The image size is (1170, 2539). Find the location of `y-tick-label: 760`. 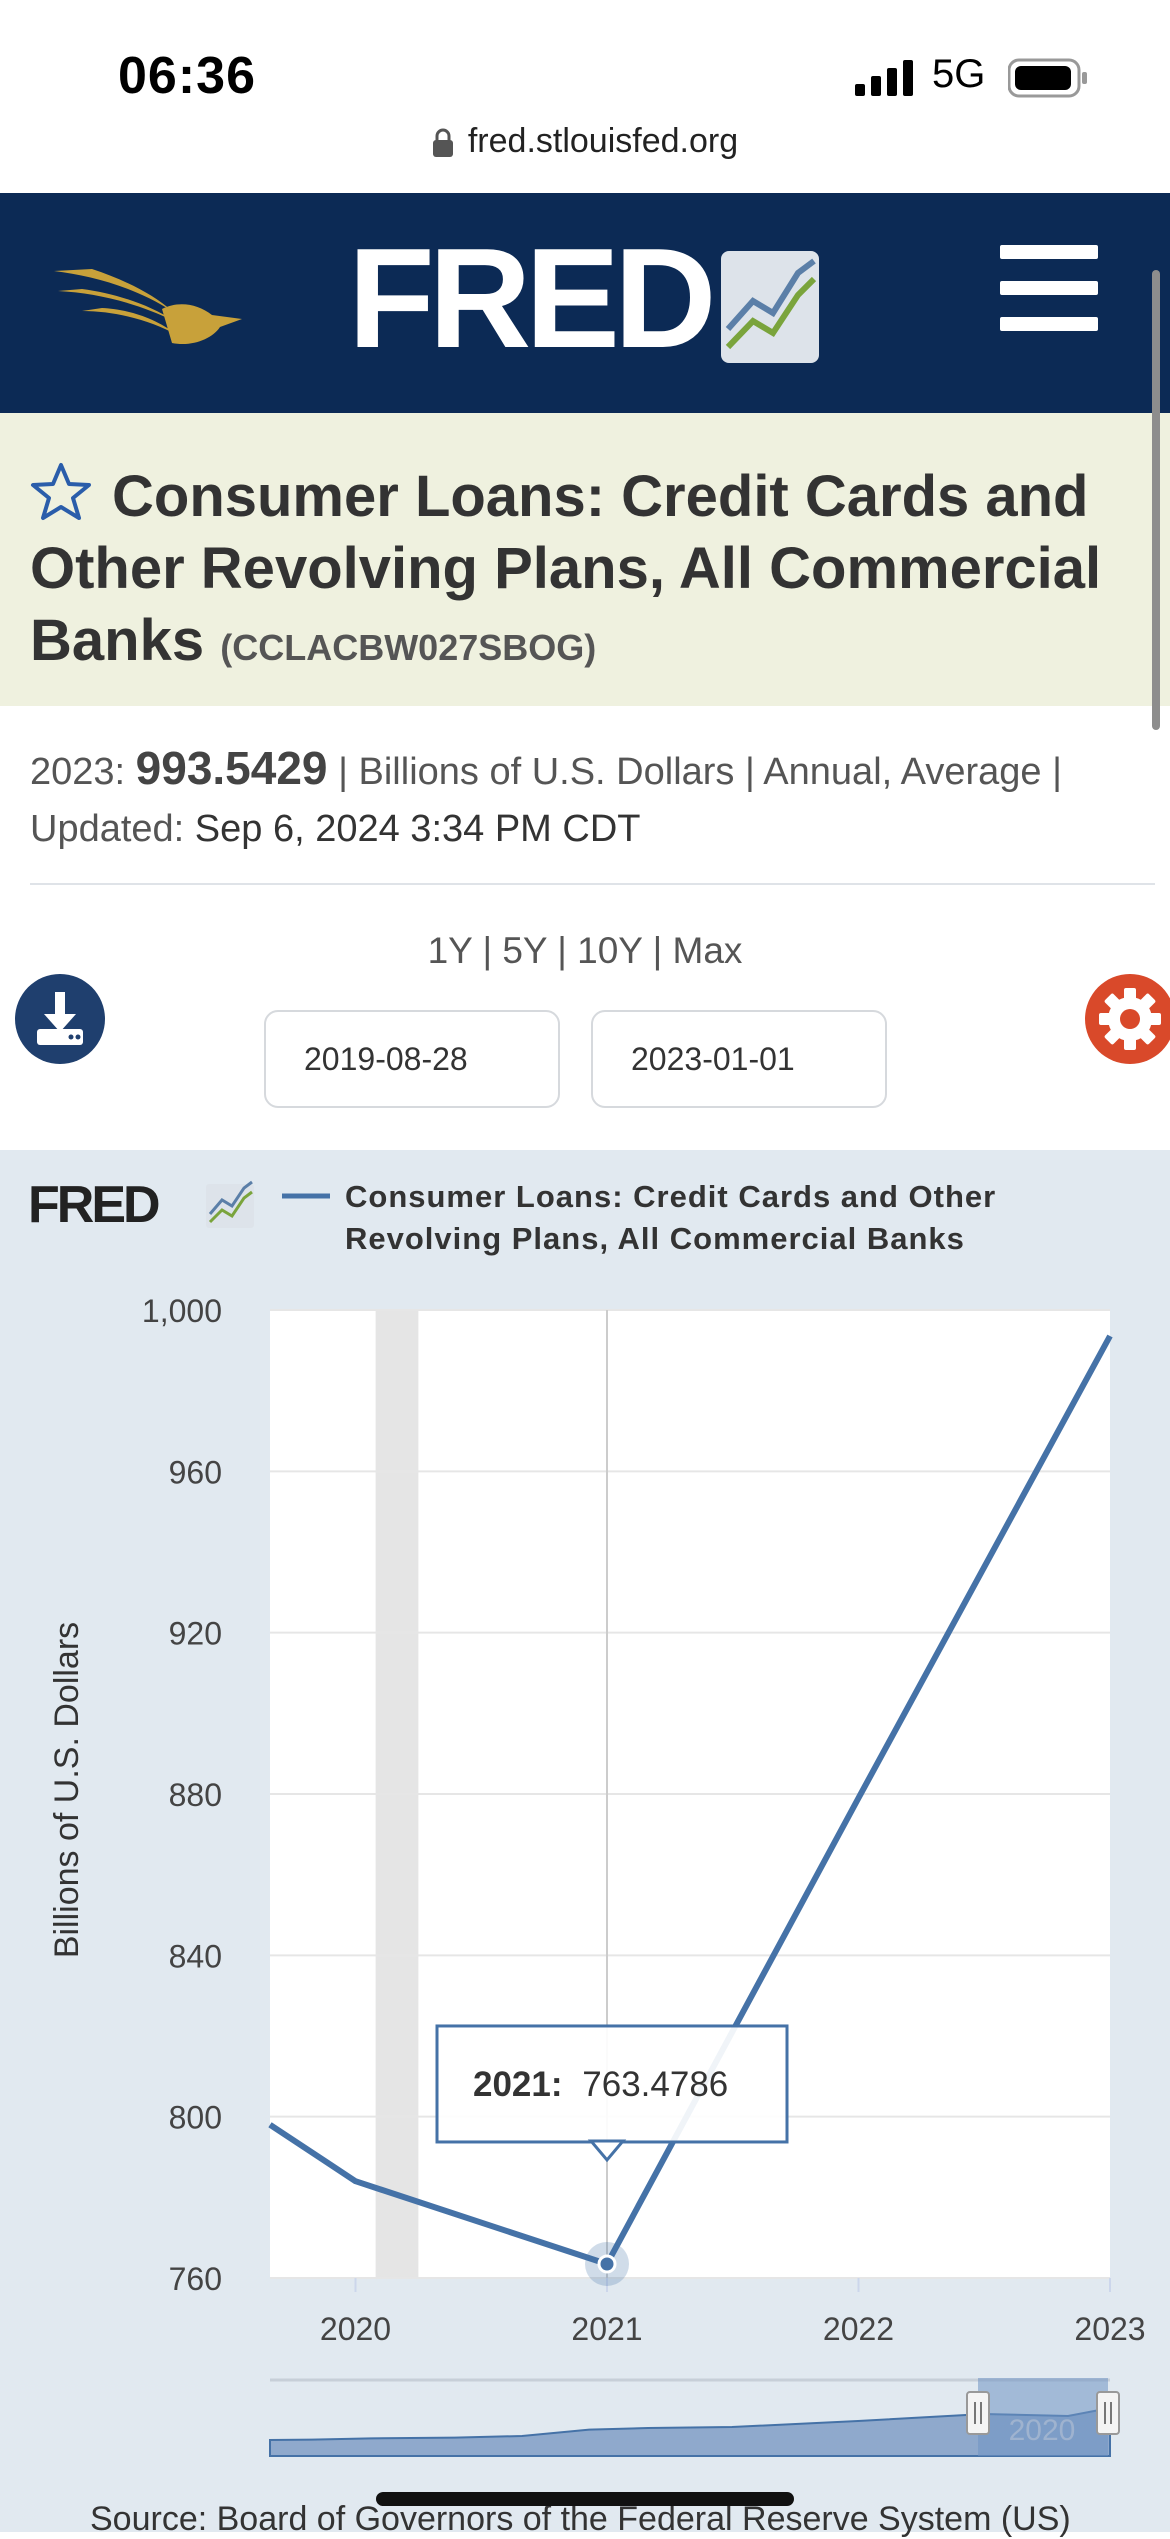

y-tick-label: 760 is located at coordinates (195, 2279).